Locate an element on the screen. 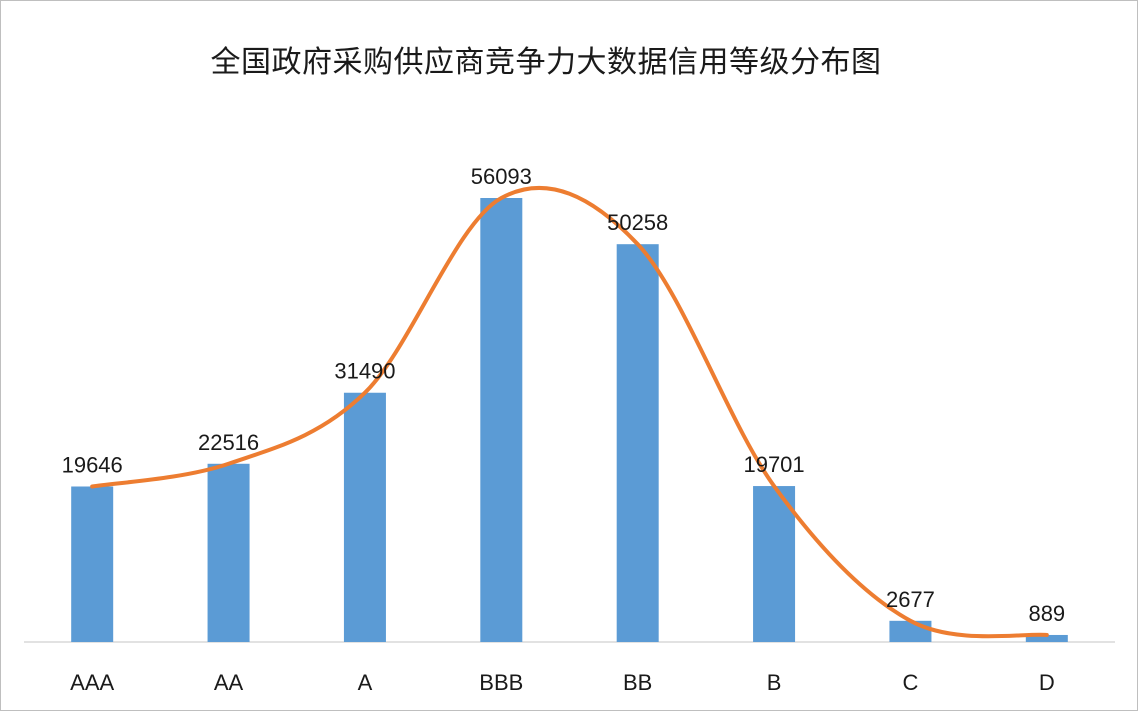  bar-bb is located at coordinates (637, 443).